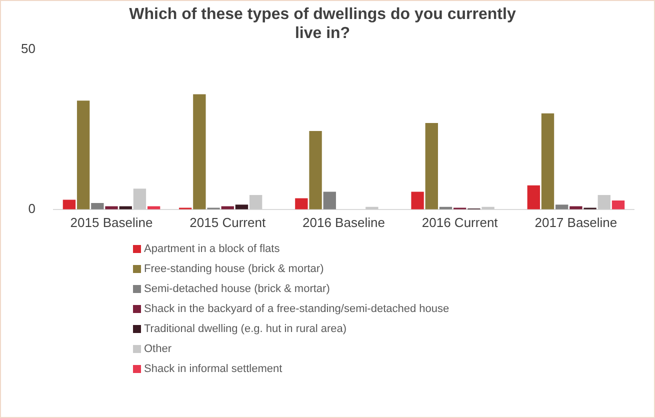 The width and height of the screenshot is (655, 418). Describe the element at coordinates (245, 329) in the screenshot. I see `legend-label: Traditional dwelling (e.g. hut in rural area)` at that location.